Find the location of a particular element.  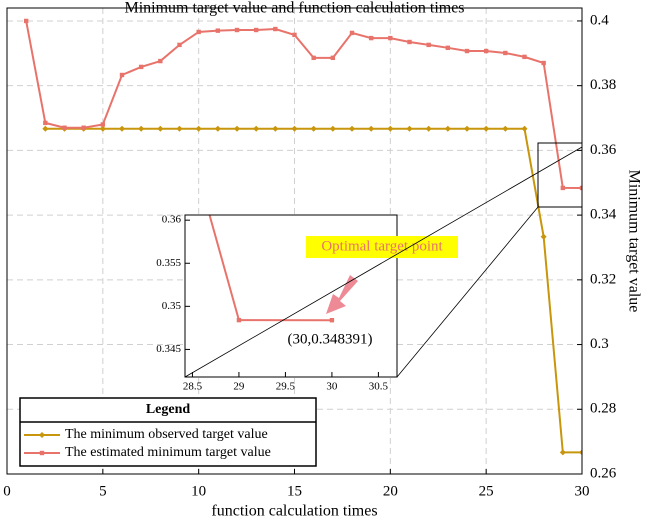

x-tick-label: 25 is located at coordinates (486, 491).